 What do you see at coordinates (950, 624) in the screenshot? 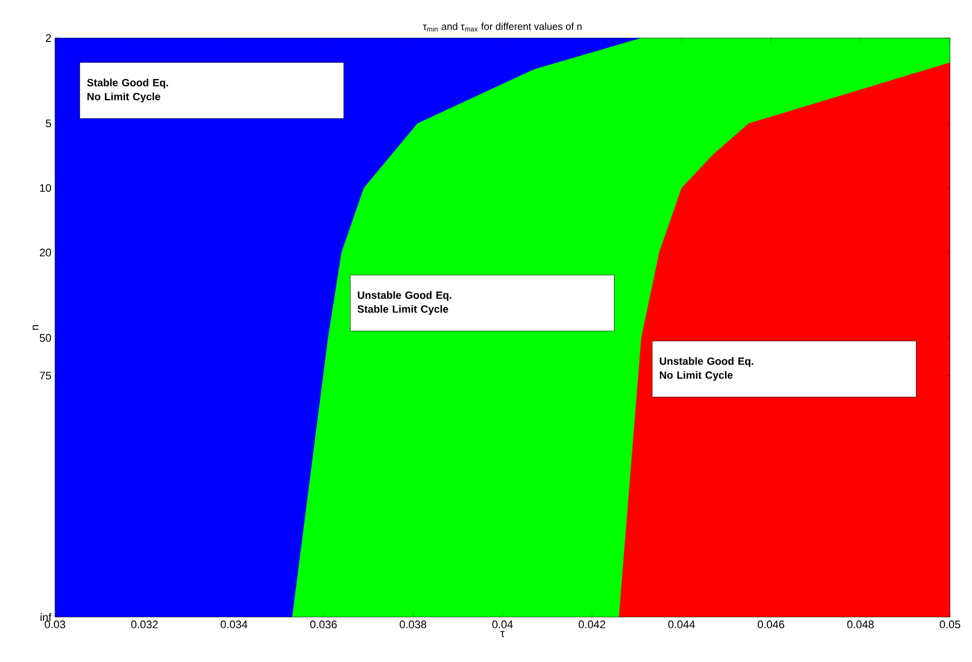
I see `x-tick-label: 0.05` at bounding box center [950, 624].